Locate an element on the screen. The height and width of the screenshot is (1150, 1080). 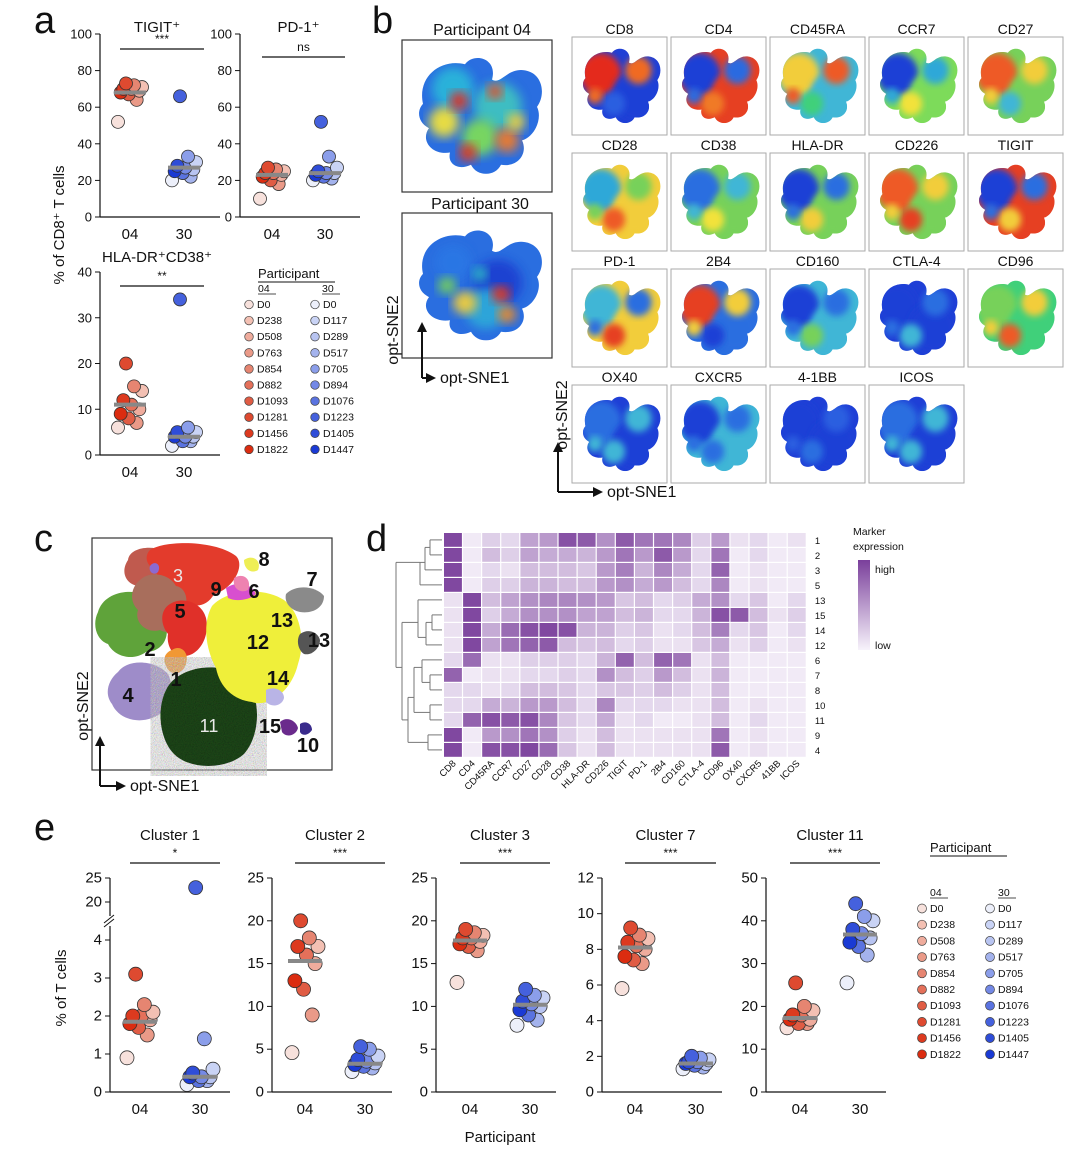
legend-label-30: D517 is located at coordinates (335, 353).